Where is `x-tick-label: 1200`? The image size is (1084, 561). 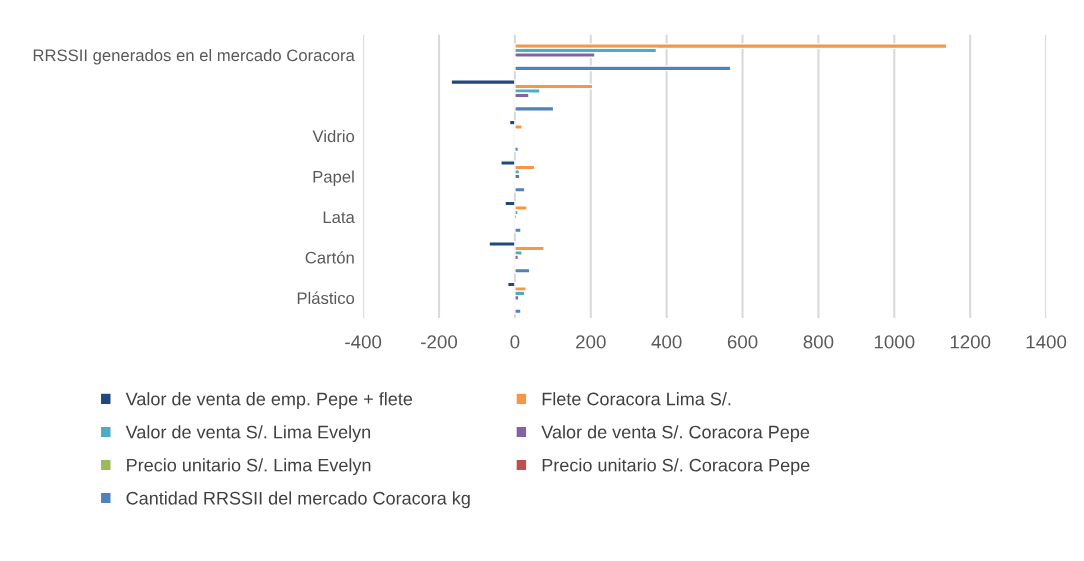
x-tick-label: 1200 is located at coordinates (970, 342).